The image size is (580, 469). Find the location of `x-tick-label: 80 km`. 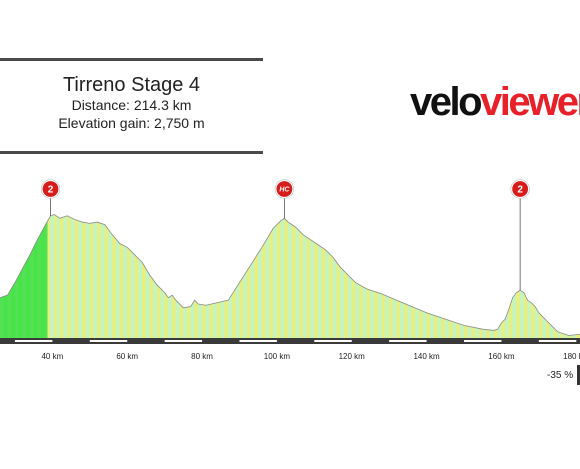

x-tick-label: 80 km is located at coordinates (202, 356).